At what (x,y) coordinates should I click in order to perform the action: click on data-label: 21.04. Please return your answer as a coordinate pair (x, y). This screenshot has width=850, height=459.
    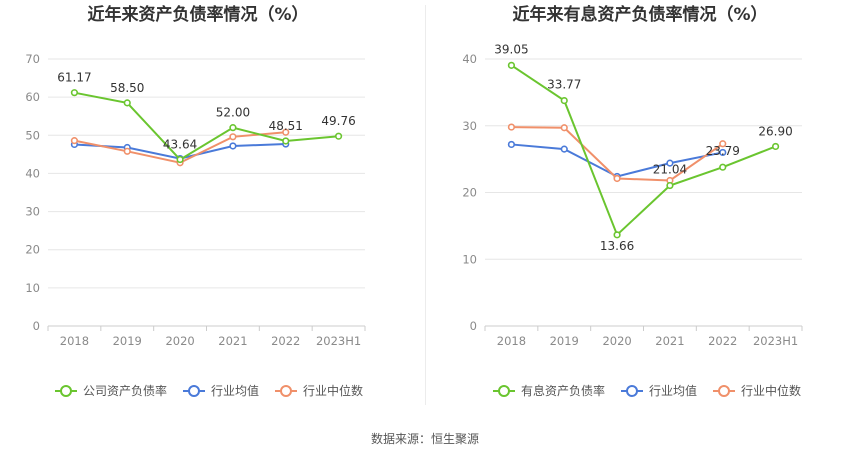
    Looking at the image, I should click on (670, 170).